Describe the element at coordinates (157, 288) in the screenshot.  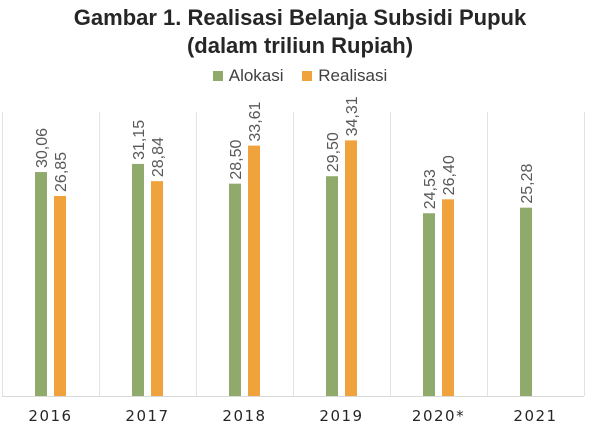
I see `bar-realisasi-2017` at that location.